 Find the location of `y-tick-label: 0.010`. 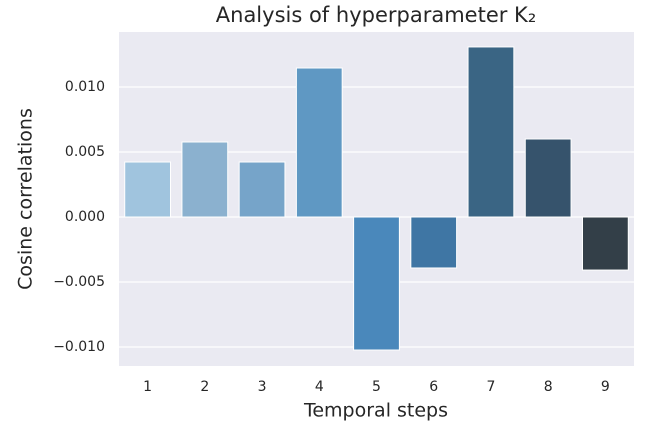

y-tick-label: 0.010 is located at coordinates (85, 87).